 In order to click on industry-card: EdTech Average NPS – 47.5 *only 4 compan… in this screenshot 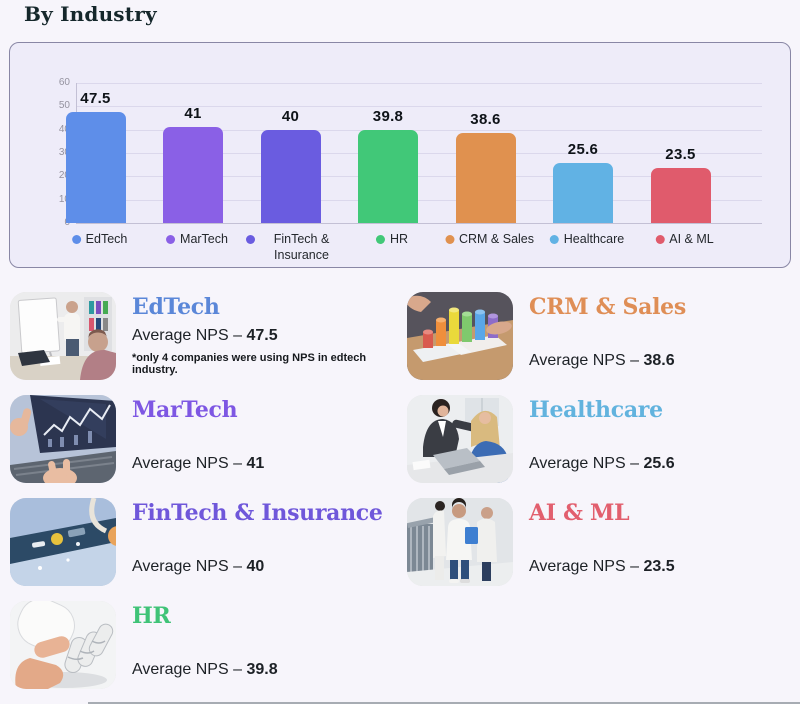, I will do `click(201, 336)`.